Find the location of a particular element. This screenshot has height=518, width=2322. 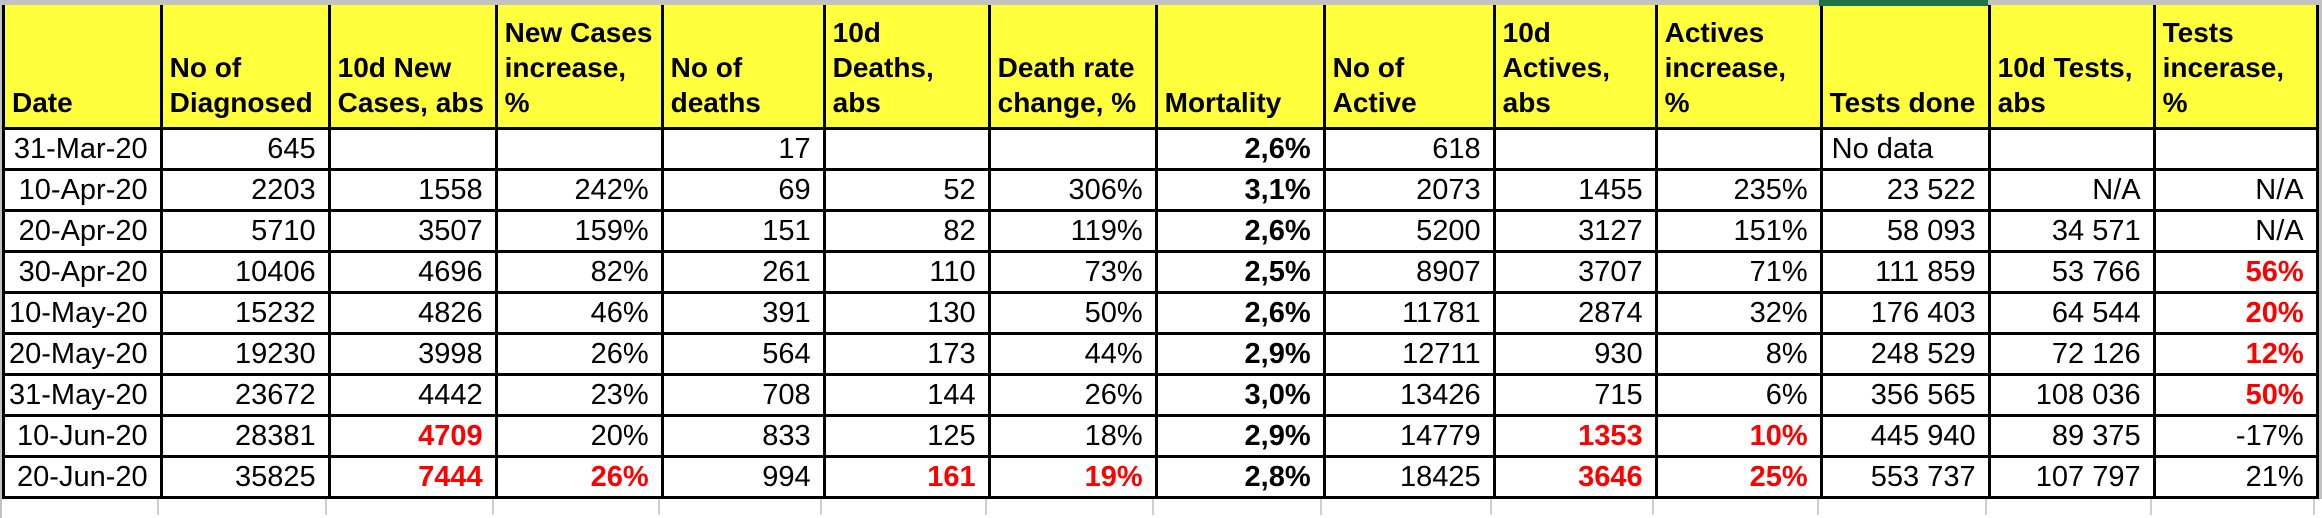

col-header-tests-increase: Tests incerase, % is located at coordinates (2235, 67).